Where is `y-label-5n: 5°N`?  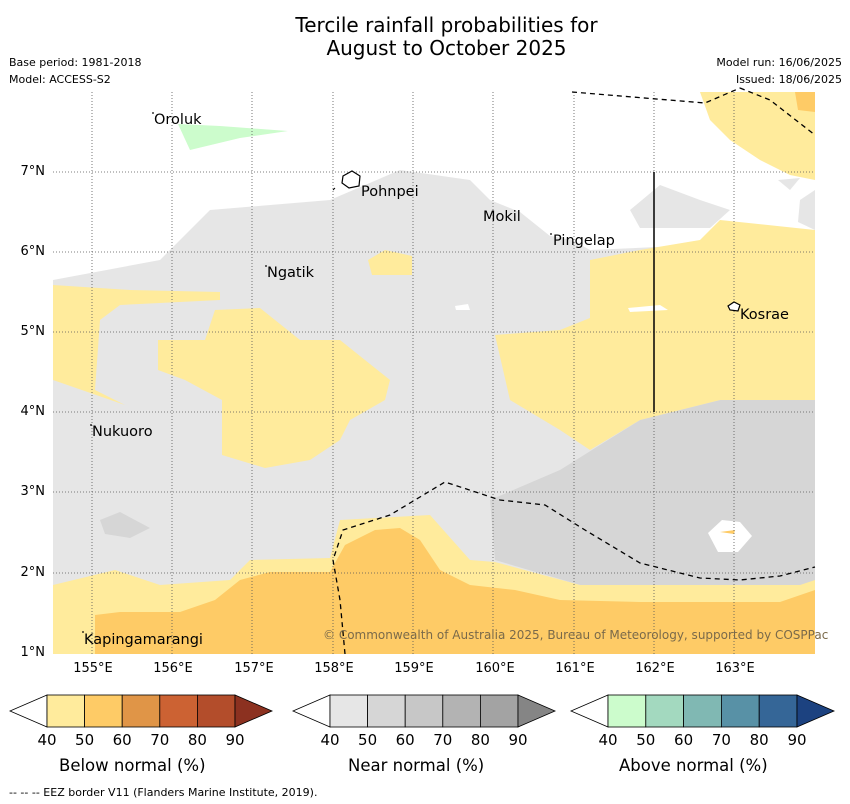 y-label-5n: 5°N is located at coordinates (33, 331).